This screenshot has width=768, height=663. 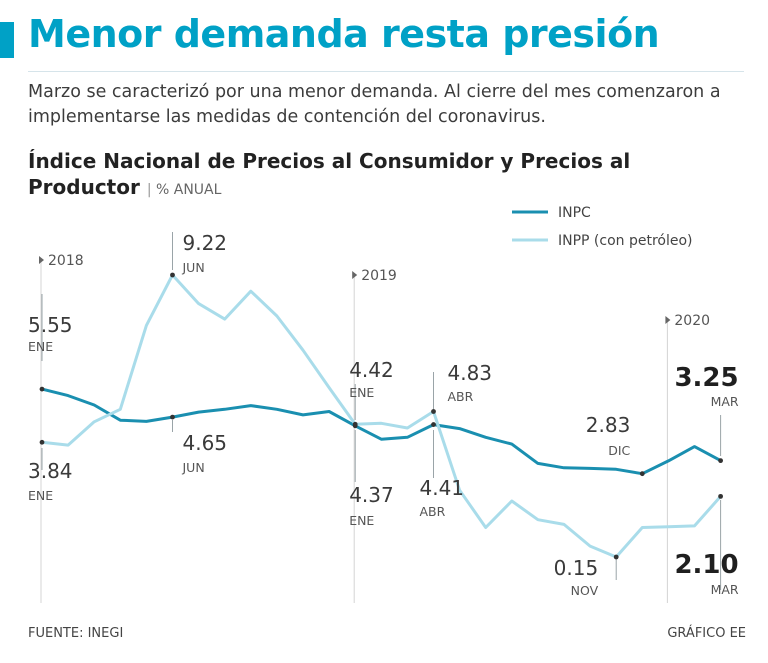 What do you see at coordinates (725, 589) in the screenshot?
I see `annotation-month-inpp-mar: MAR` at bounding box center [725, 589].